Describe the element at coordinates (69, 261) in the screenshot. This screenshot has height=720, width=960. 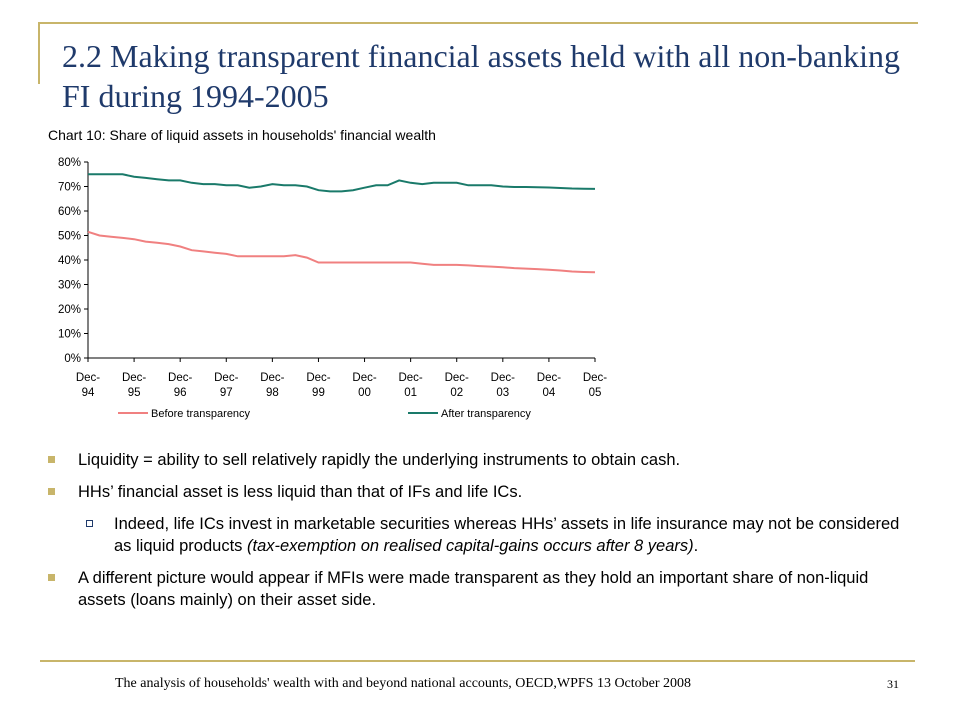
I see `y-tick-label: 40%` at that location.